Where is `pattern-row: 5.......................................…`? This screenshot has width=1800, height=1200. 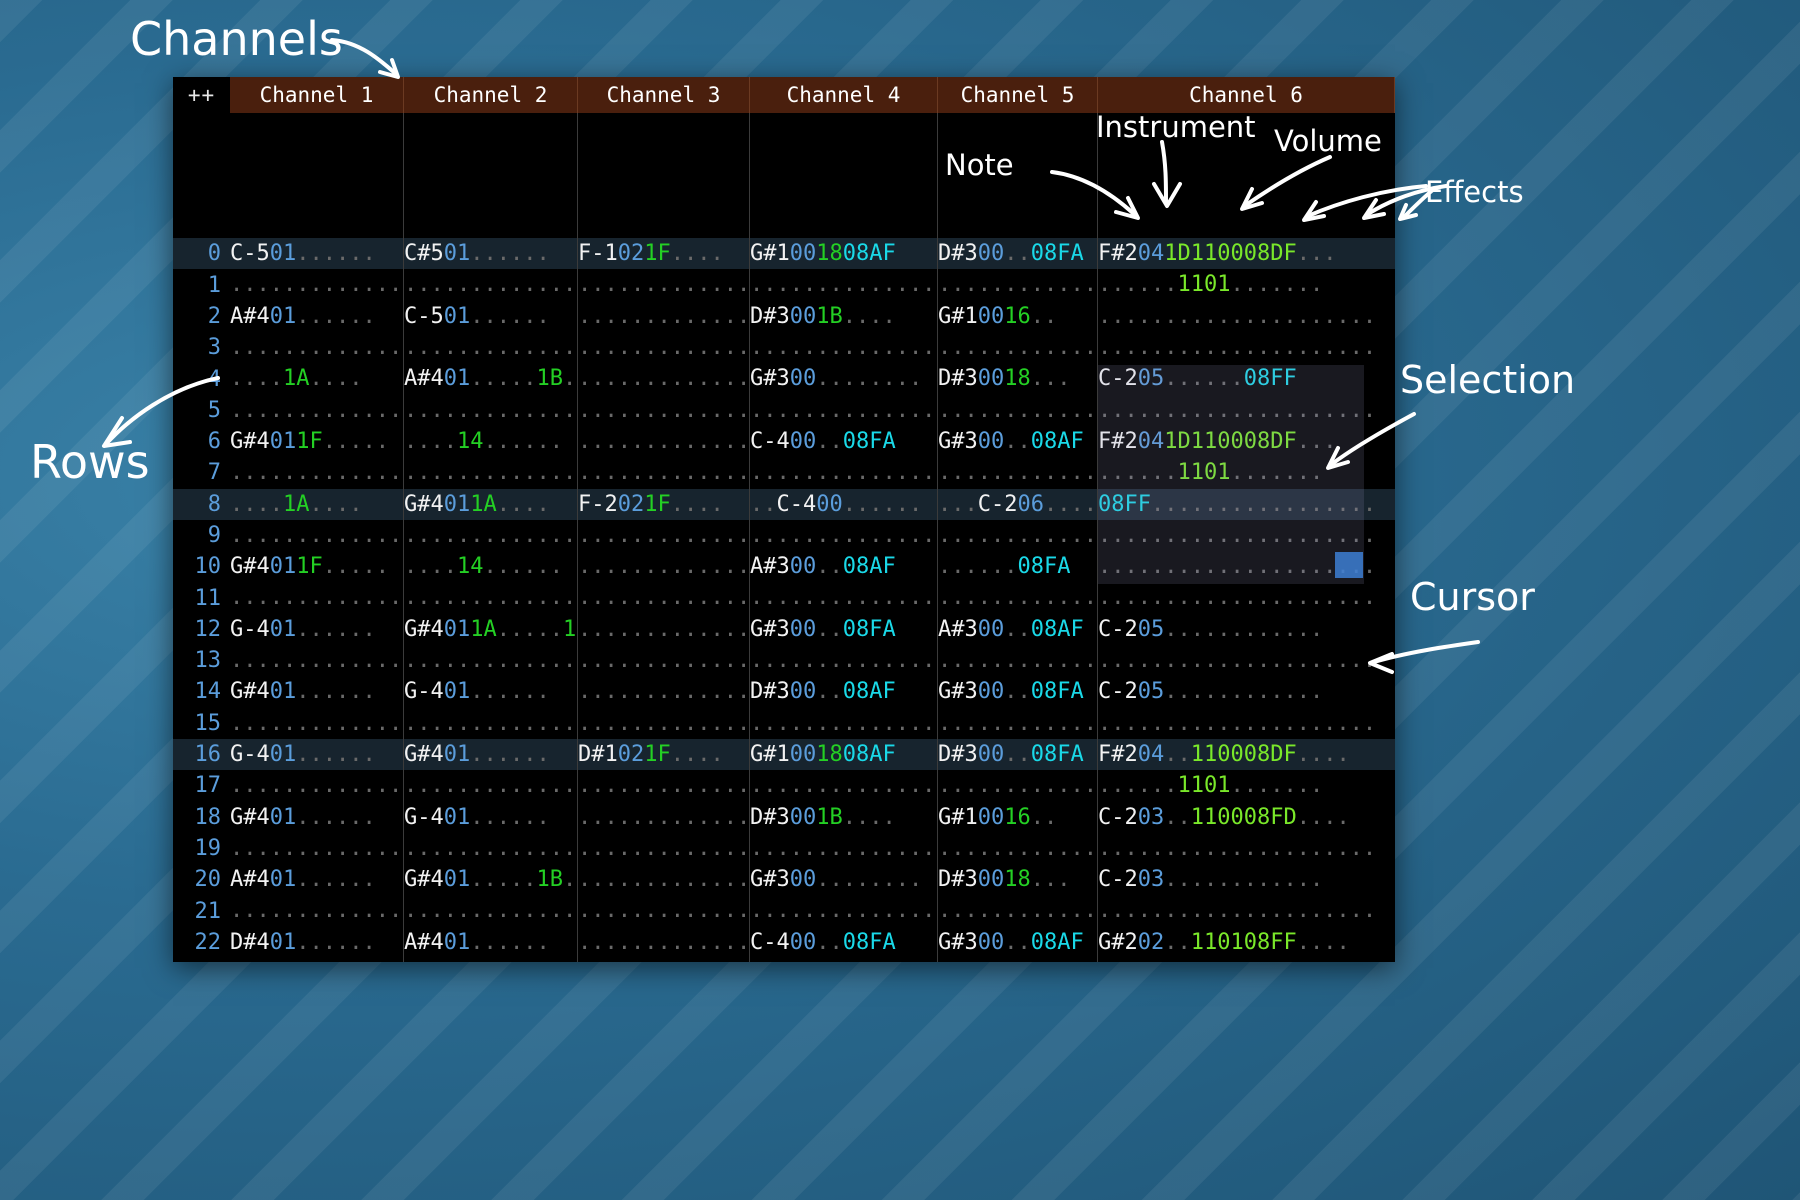 pattern-row: 5.......................................… is located at coordinates (784, 410).